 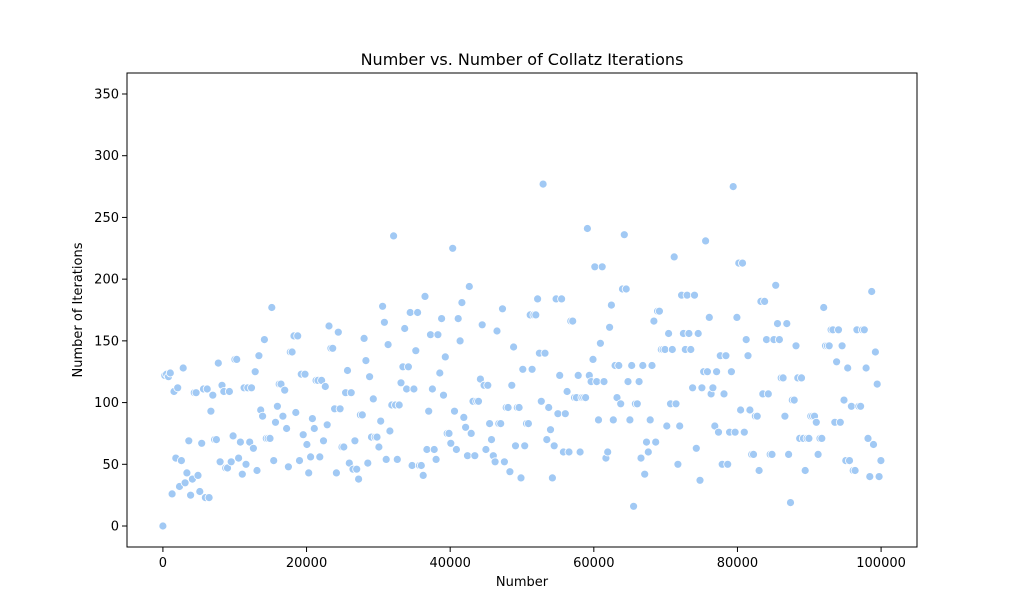 What do you see at coordinates (163, 563) in the screenshot?
I see `x-tick-label: 0` at bounding box center [163, 563].